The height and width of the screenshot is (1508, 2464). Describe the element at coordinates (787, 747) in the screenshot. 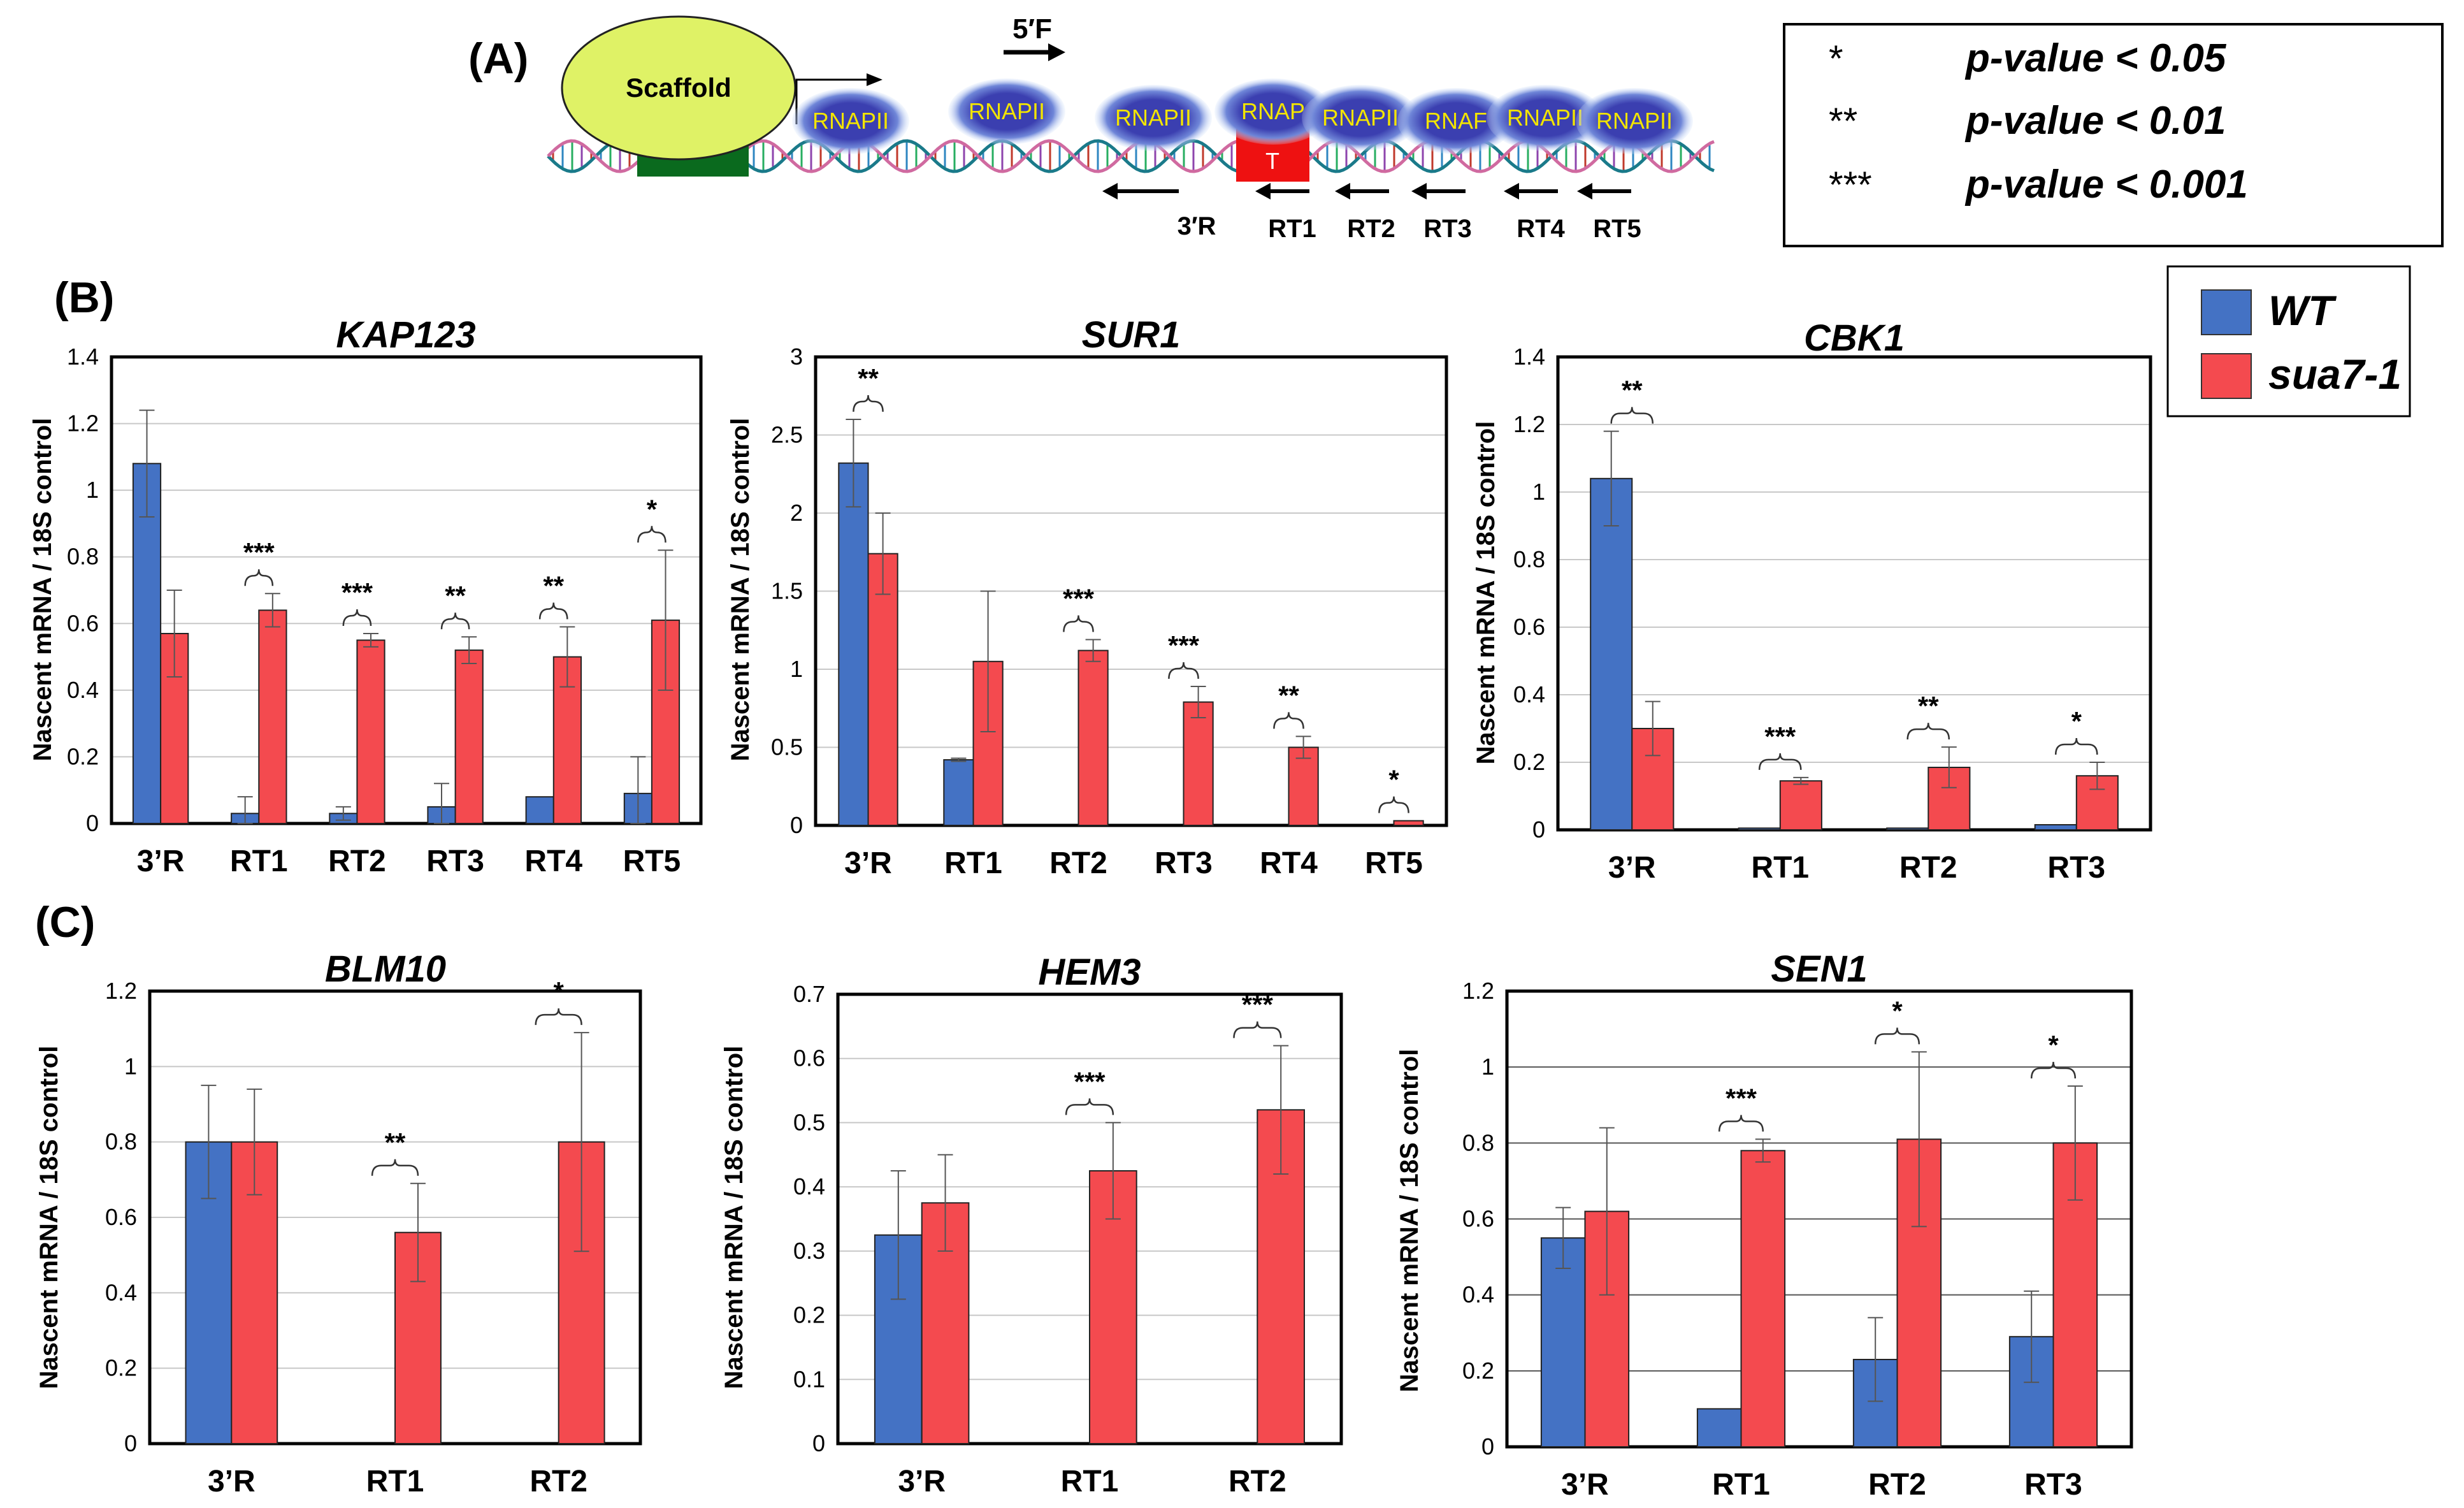

I see `y-tick-label: 0.5` at that location.